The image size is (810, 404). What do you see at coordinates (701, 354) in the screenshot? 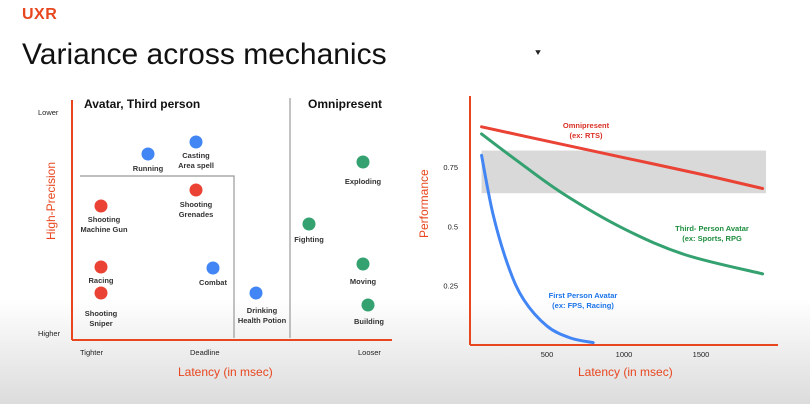
I see `x-tick-1500: 1500` at bounding box center [701, 354].